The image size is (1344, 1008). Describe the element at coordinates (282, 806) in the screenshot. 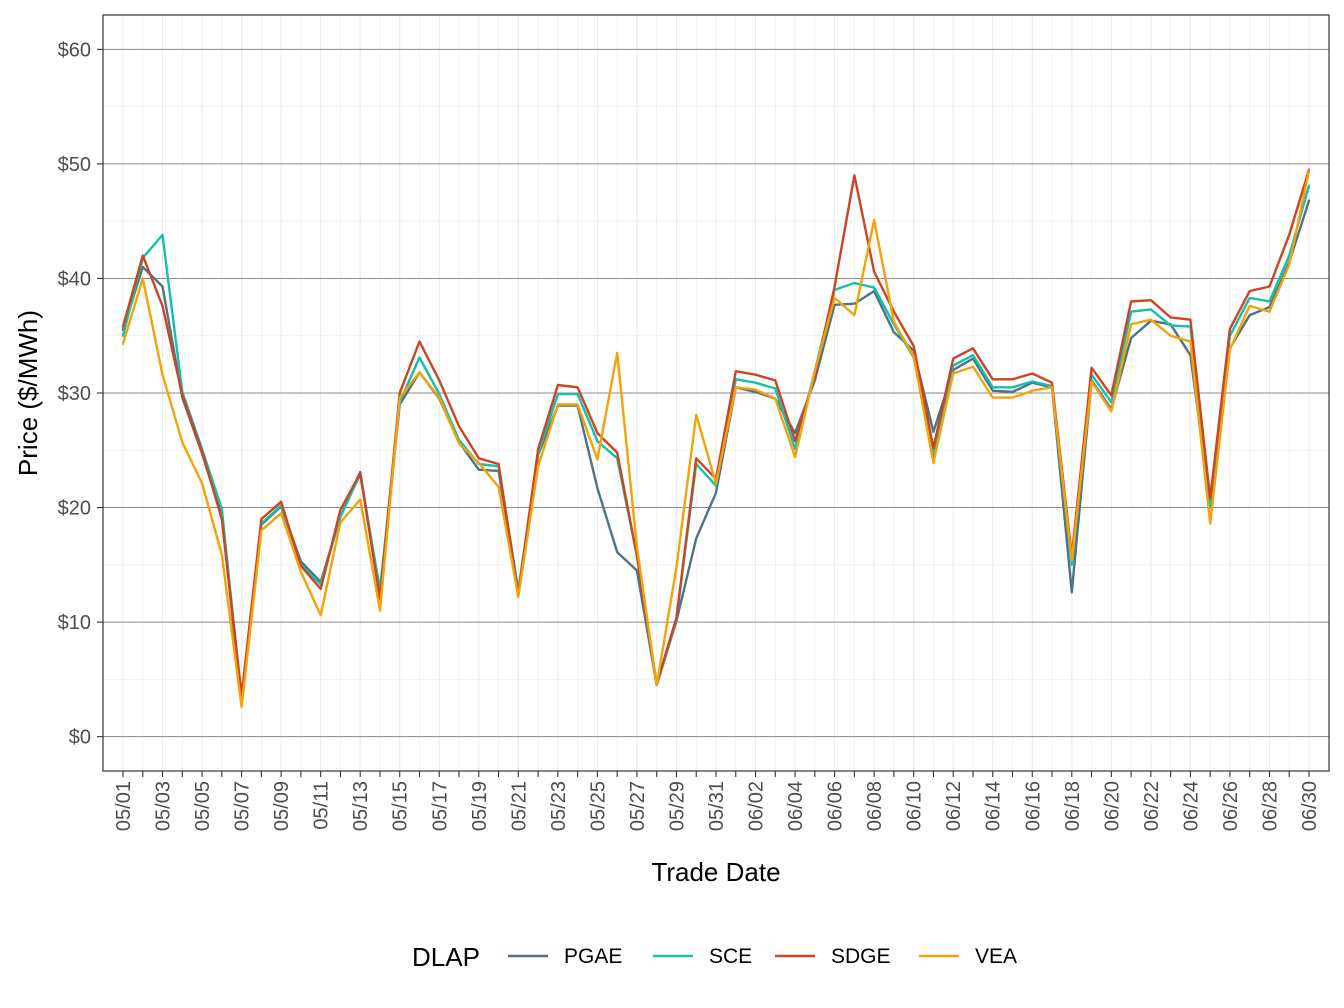

I see `x-tick-label: 05/09` at that location.